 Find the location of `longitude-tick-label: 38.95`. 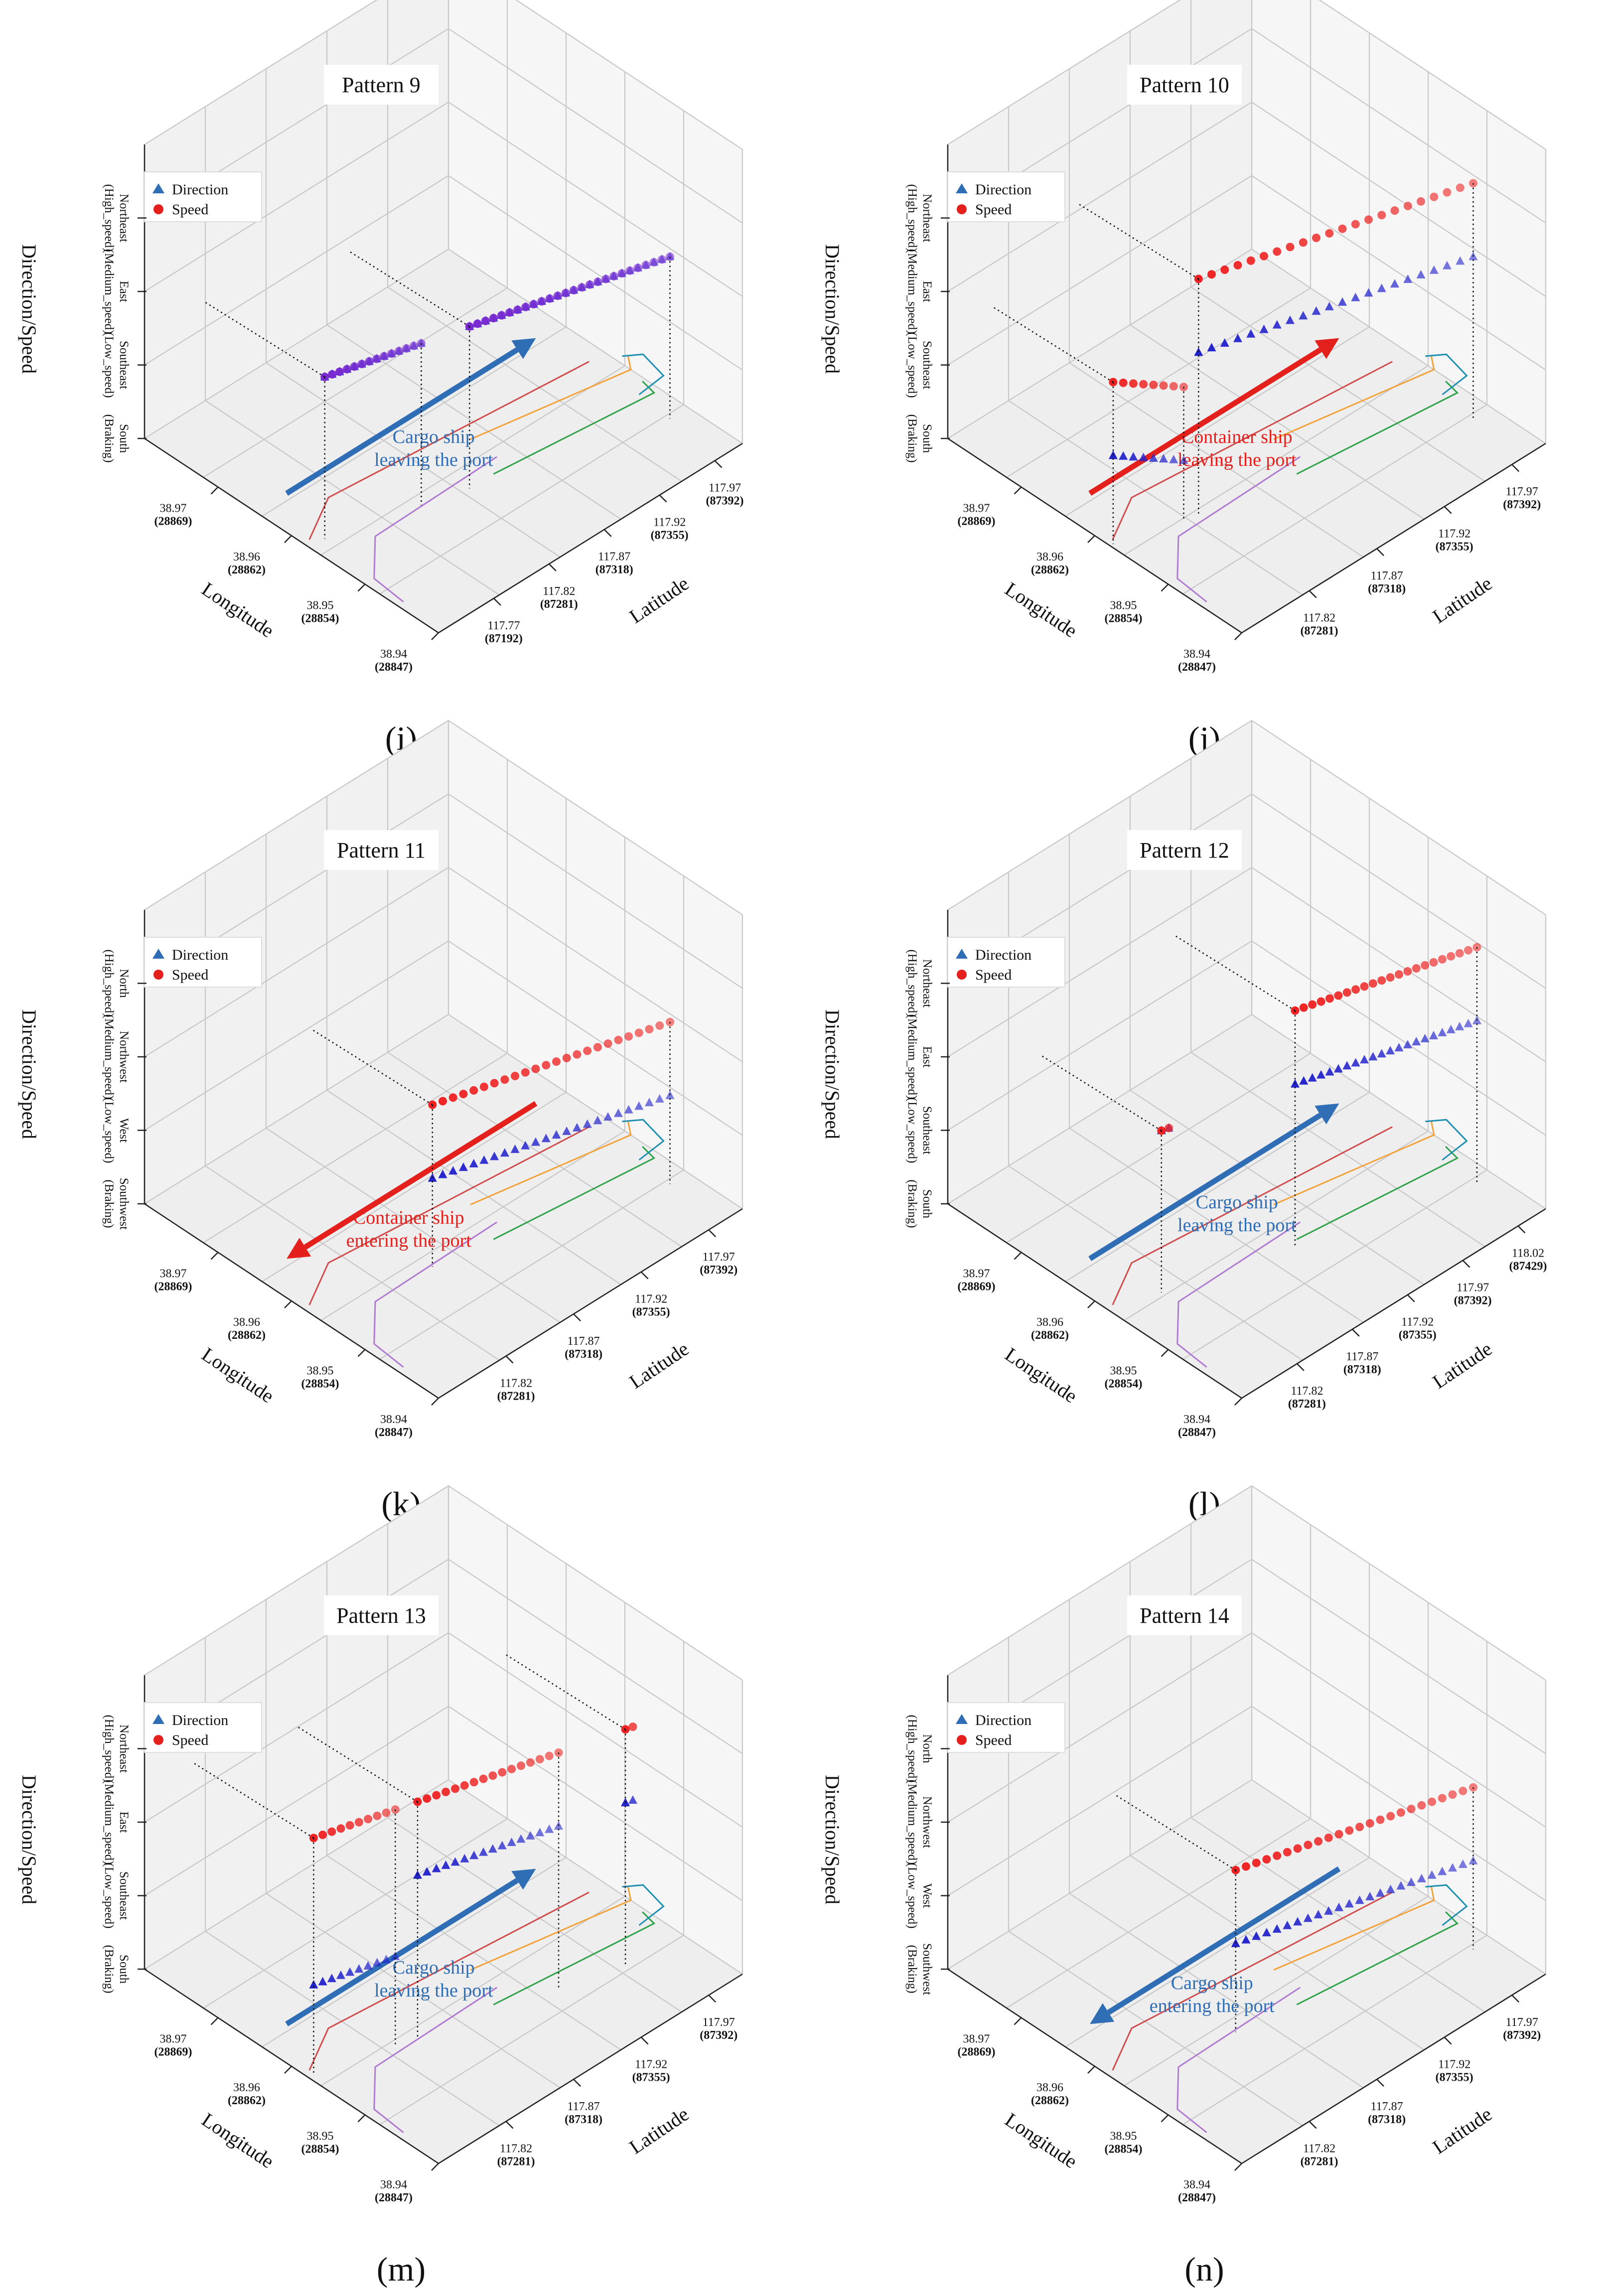

longitude-tick-label: 38.95 is located at coordinates (320, 605).